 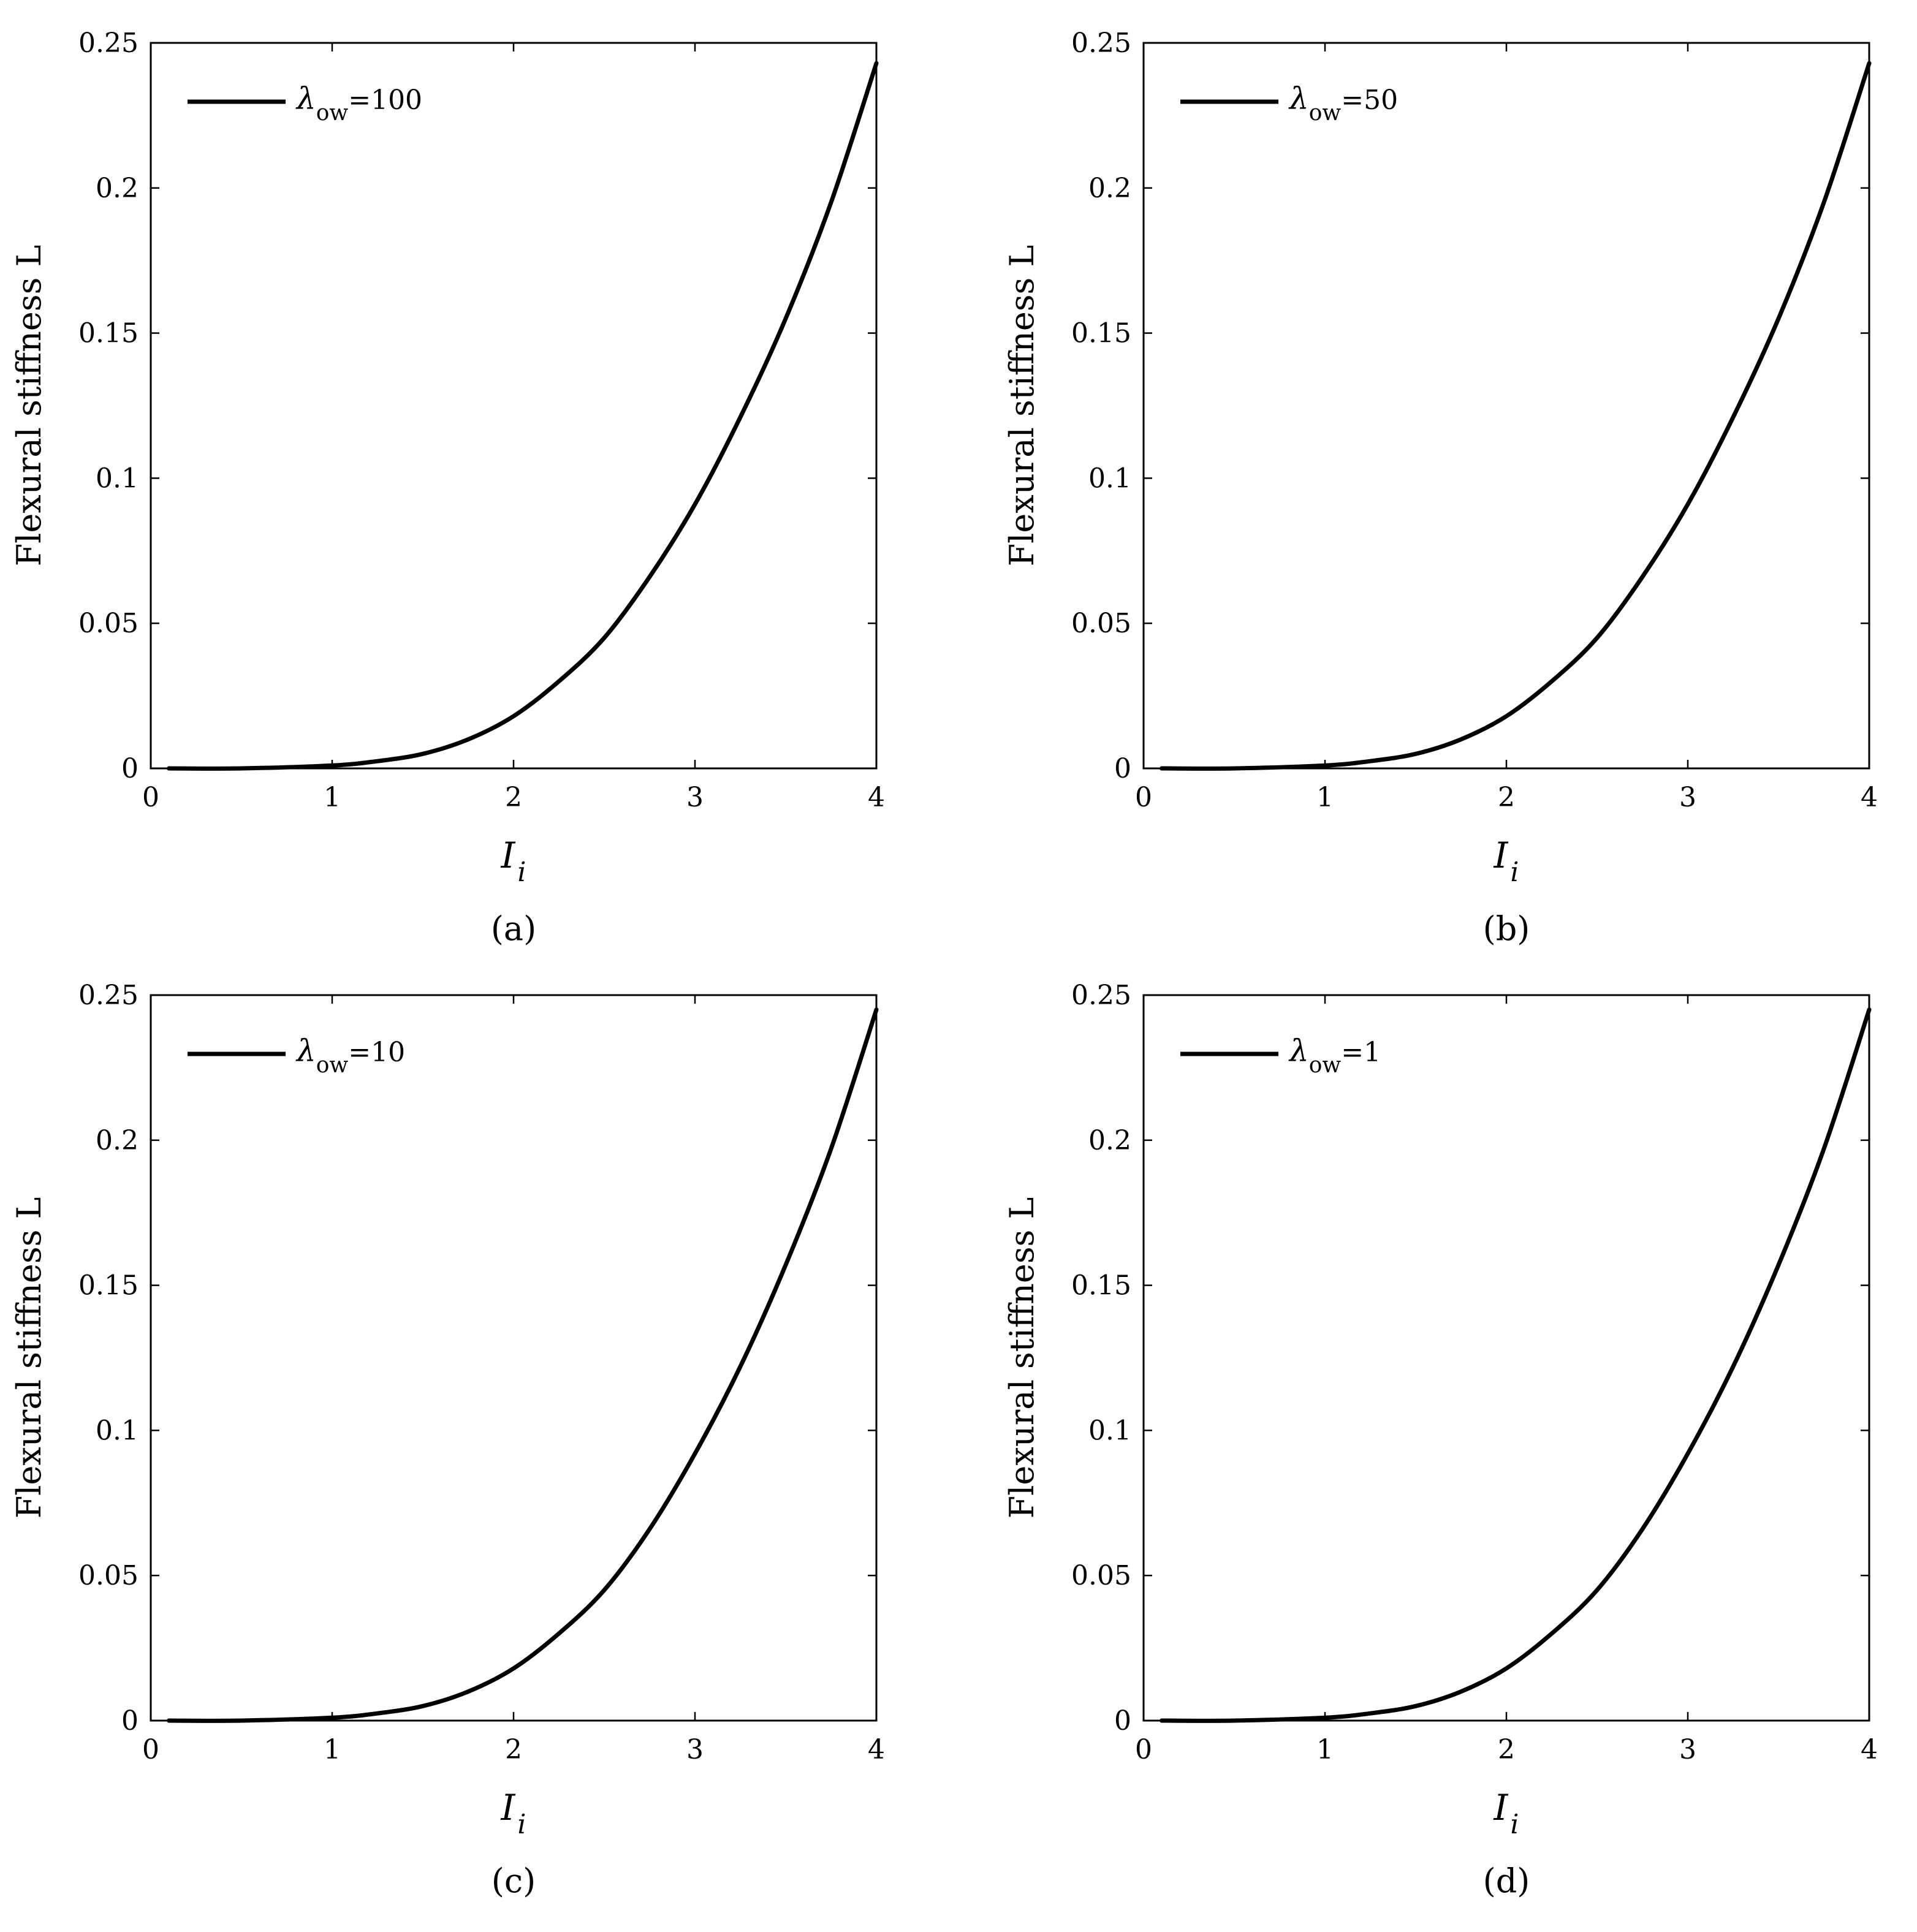 I want to click on legend-entry: λow=100, so click(x=358, y=104).